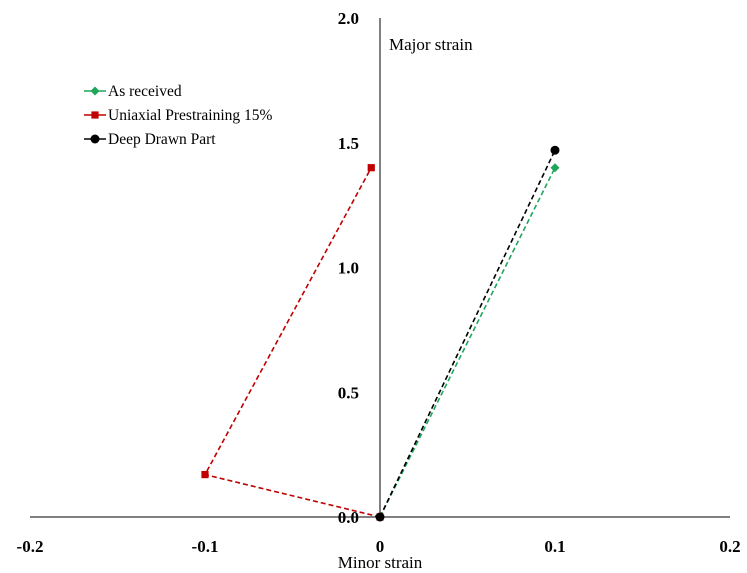 The image size is (747, 573). Describe the element at coordinates (380, 546) in the screenshot. I see `x-tick-label: 0` at that location.